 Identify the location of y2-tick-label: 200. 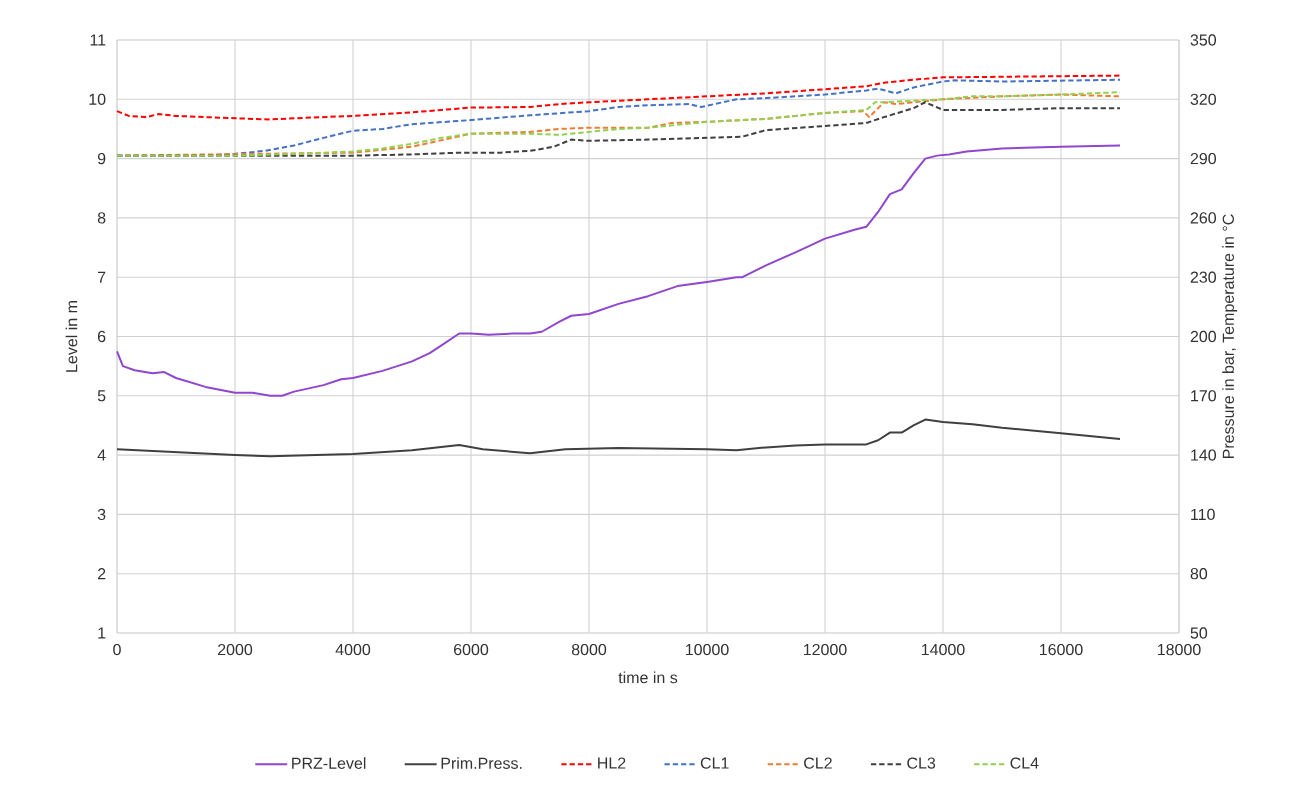
(1203, 336).